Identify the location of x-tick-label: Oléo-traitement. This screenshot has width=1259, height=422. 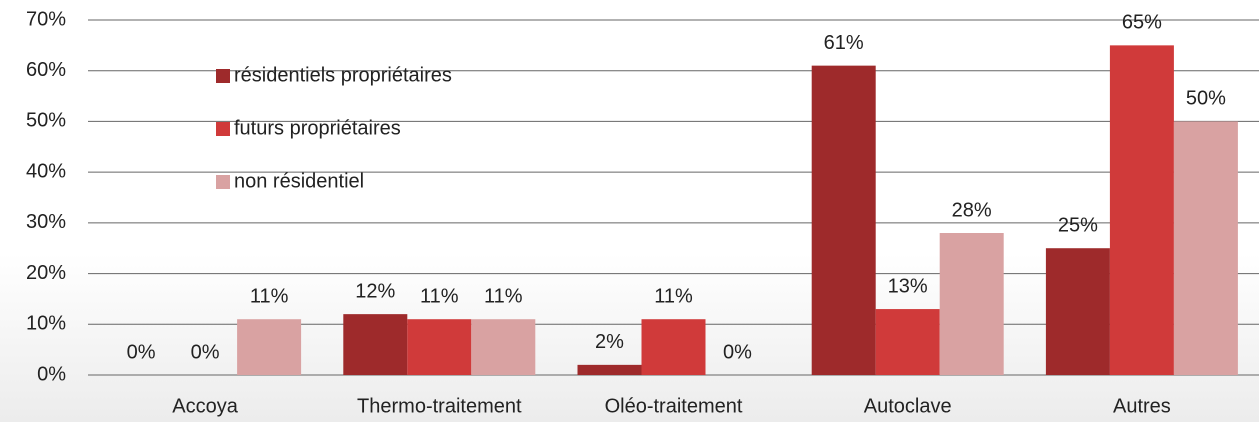
(674, 406).